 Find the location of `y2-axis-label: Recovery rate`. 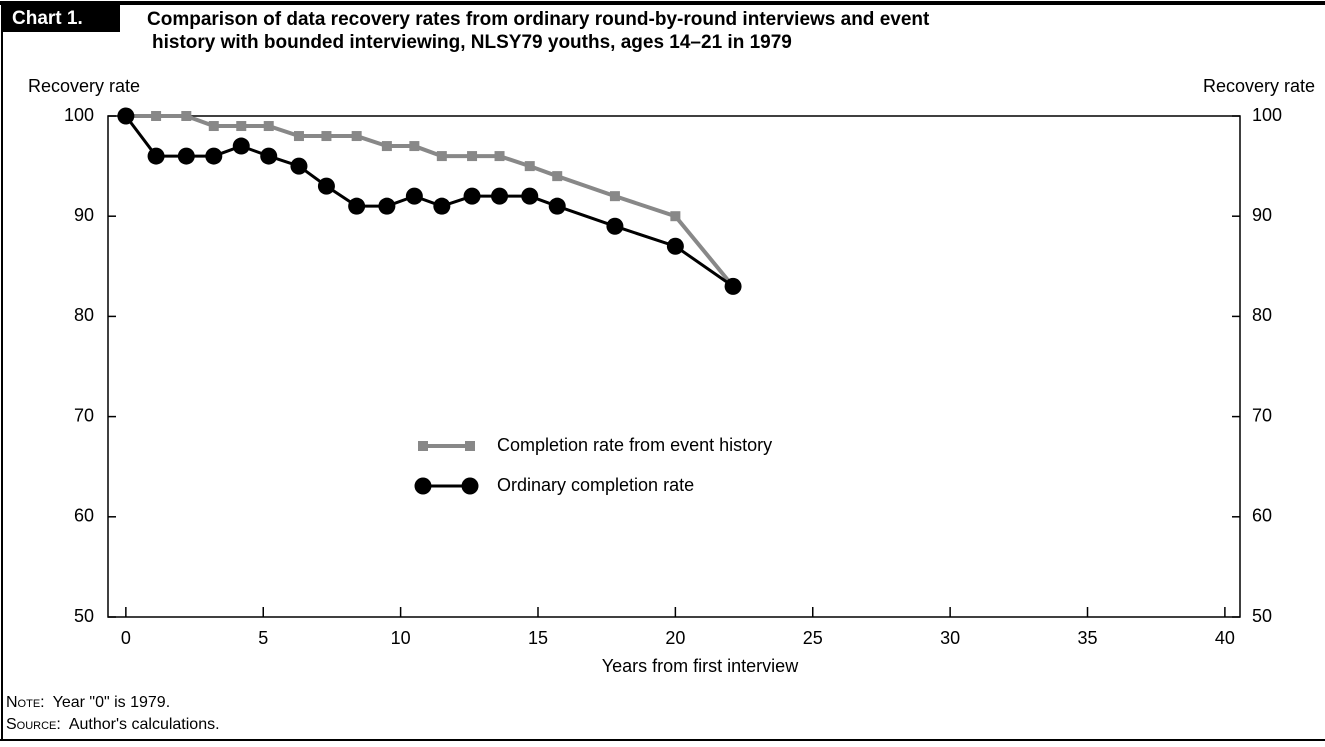

y2-axis-label: Recovery rate is located at coordinates (1259, 86).